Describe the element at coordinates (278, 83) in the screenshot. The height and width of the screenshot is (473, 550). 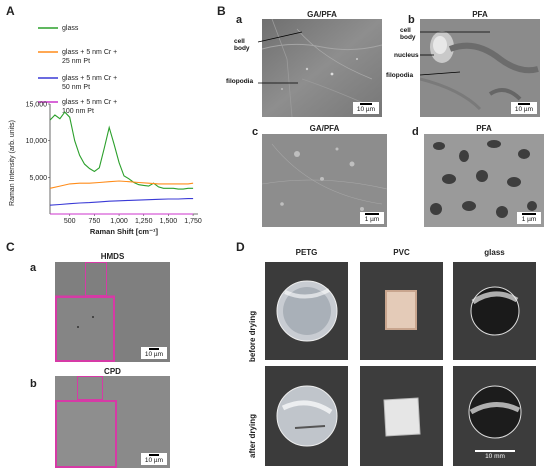
I see `annotation-arrow-filopodia-a` at that location.